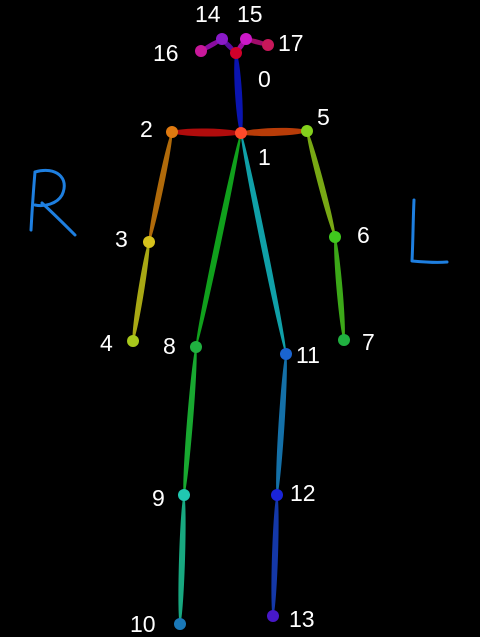 Image resolution: width=480 pixels, height=637 pixels. Describe the element at coordinates (166, 53) in the screenshot. I see `keypoint-label-16: 16` at that location.